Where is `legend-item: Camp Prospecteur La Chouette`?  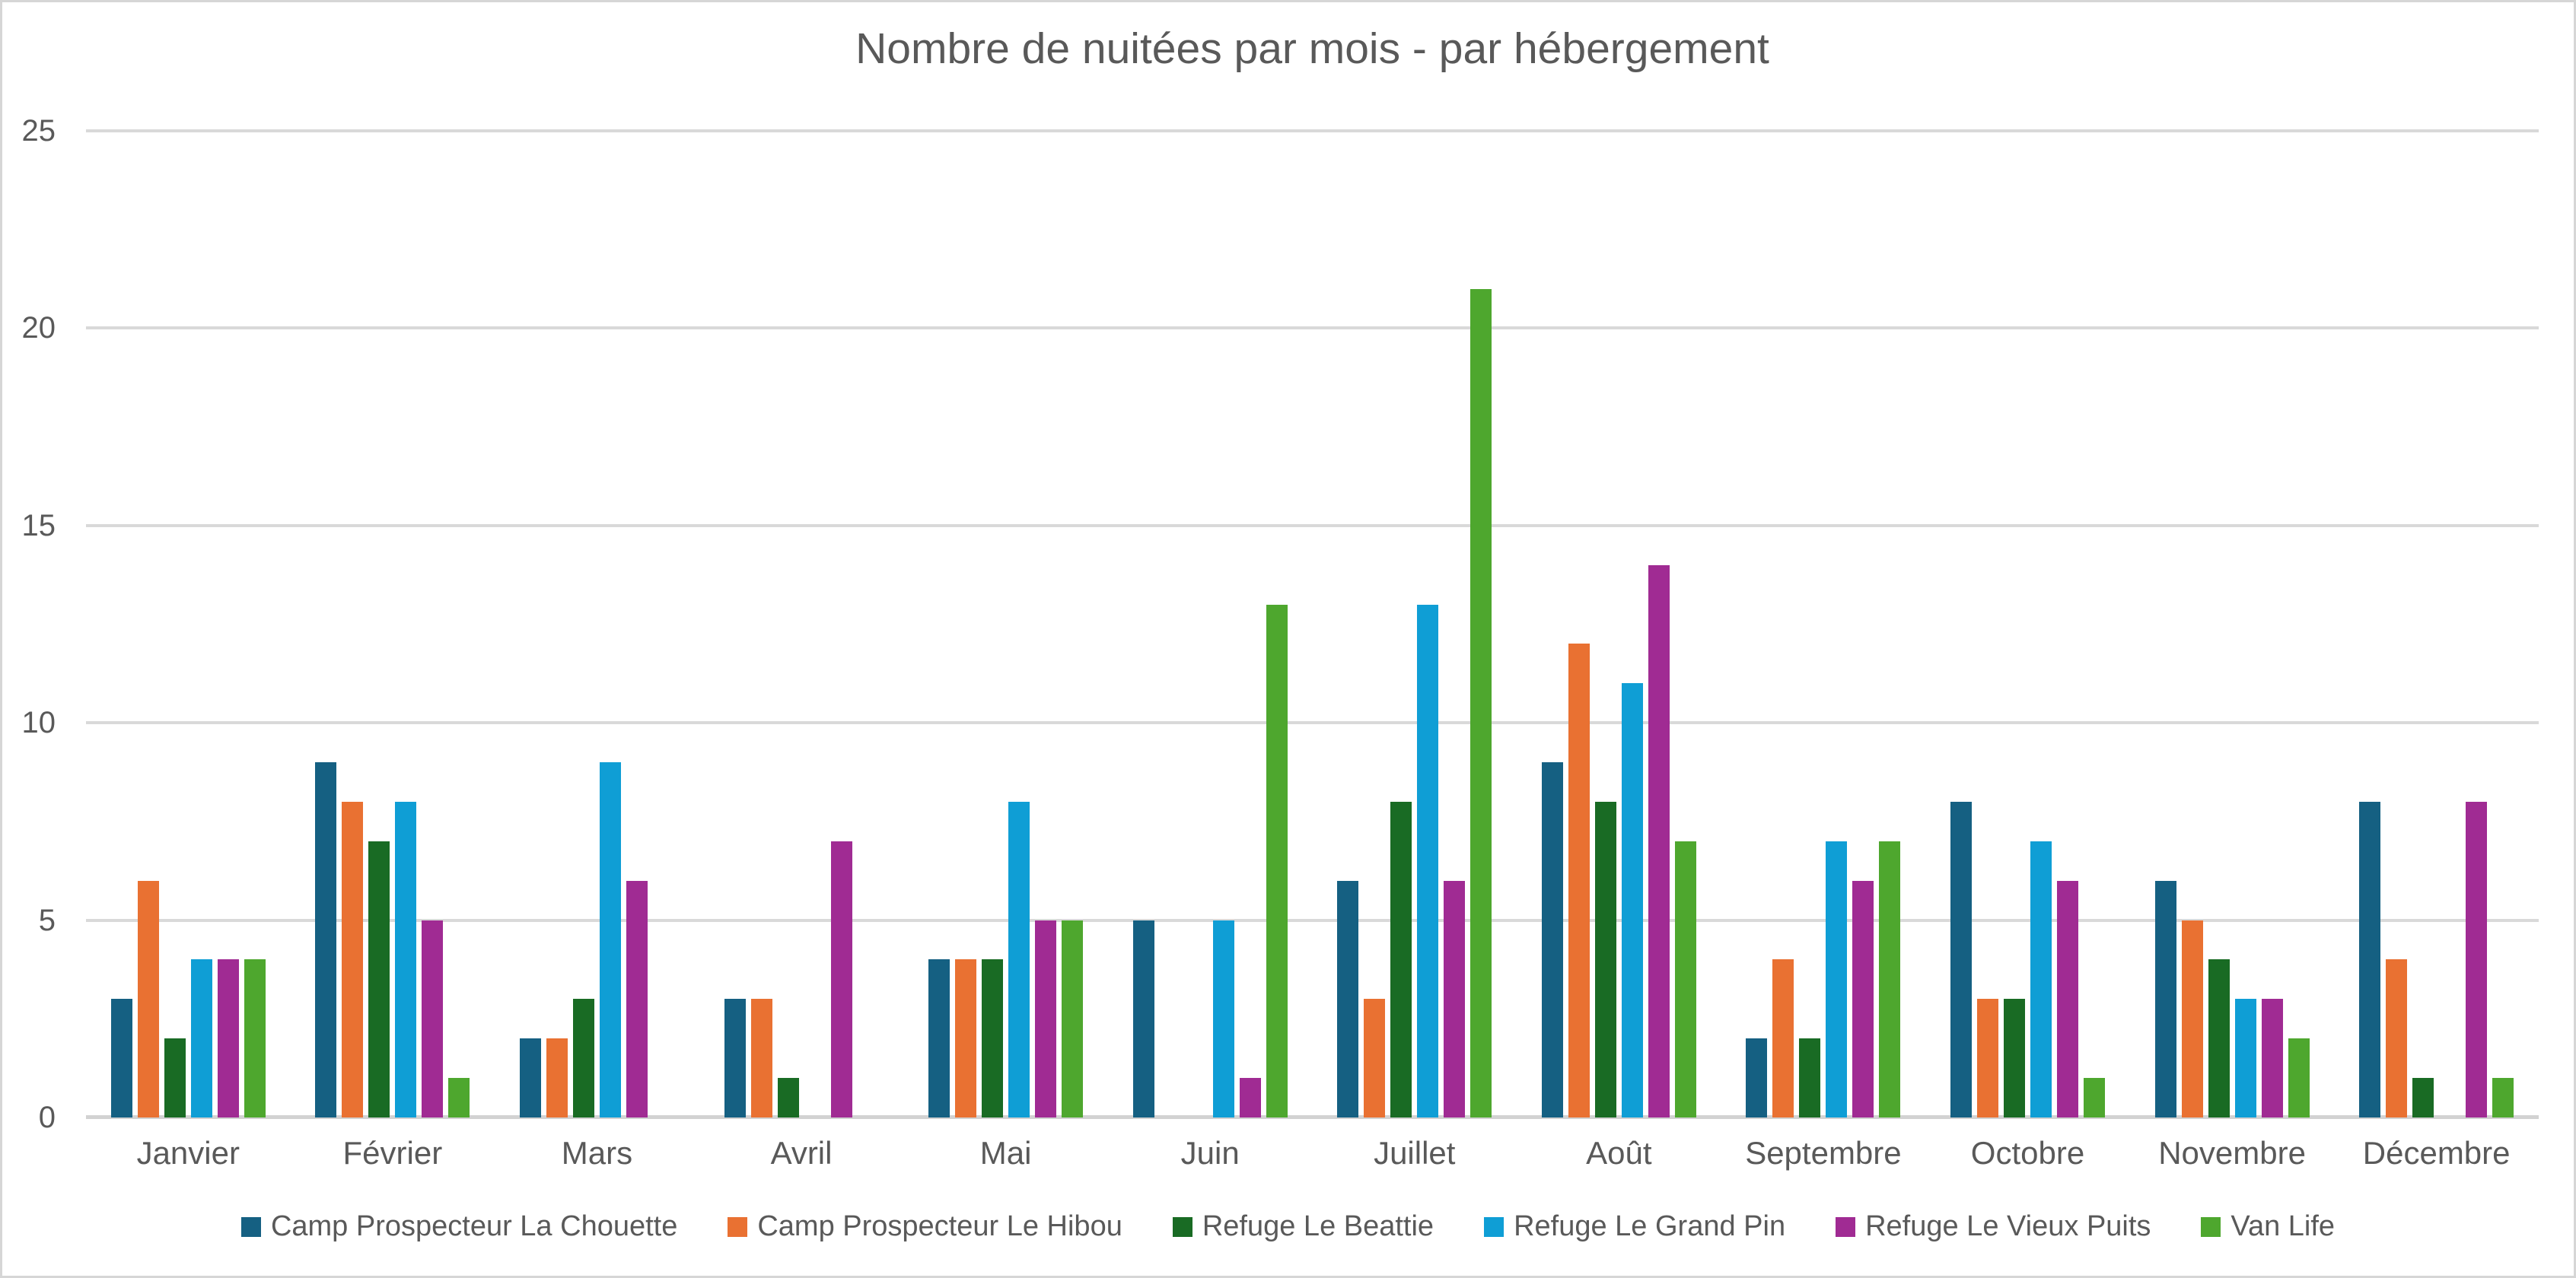 legend-item: Camp Prospecteur La Chouette is located at coordinates (459, 1226).